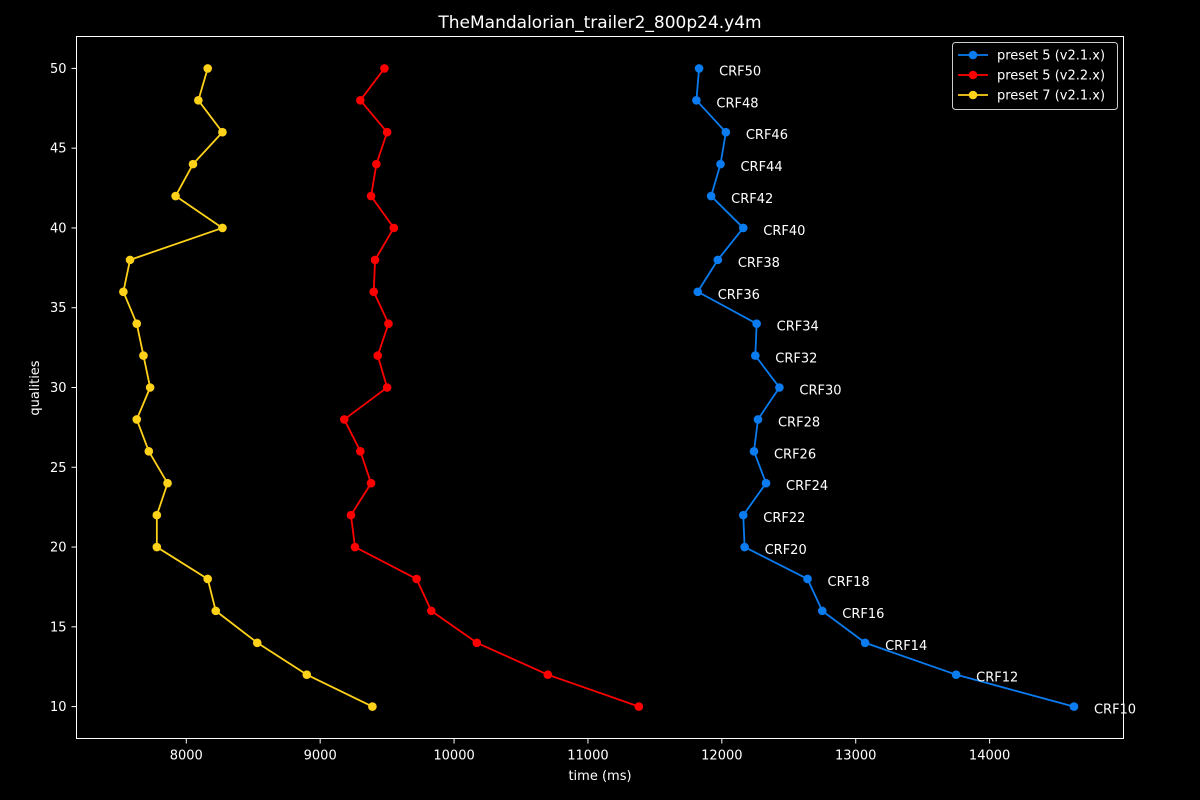  I want to click on y-tick-label: 35, so click(58, 308).